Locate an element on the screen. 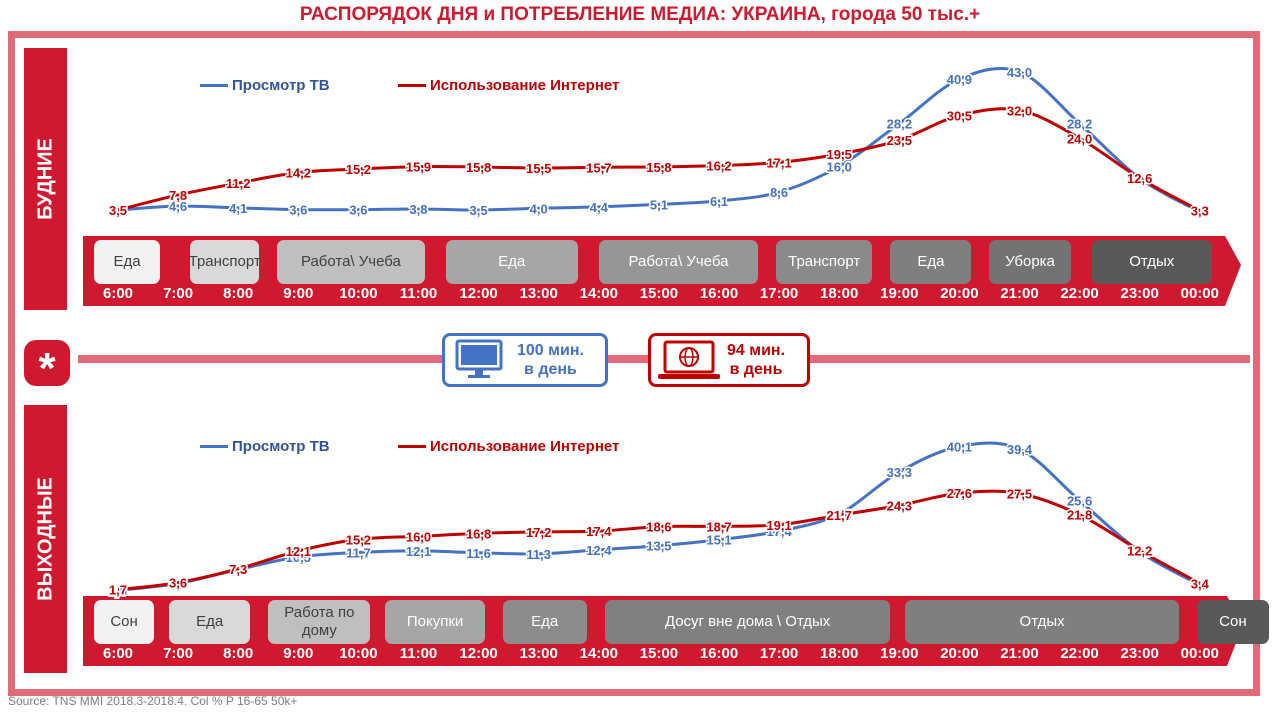 This screenshot has height=720, width=1280. internet-minutes-unit: в день is located at coordinates (756, 369).